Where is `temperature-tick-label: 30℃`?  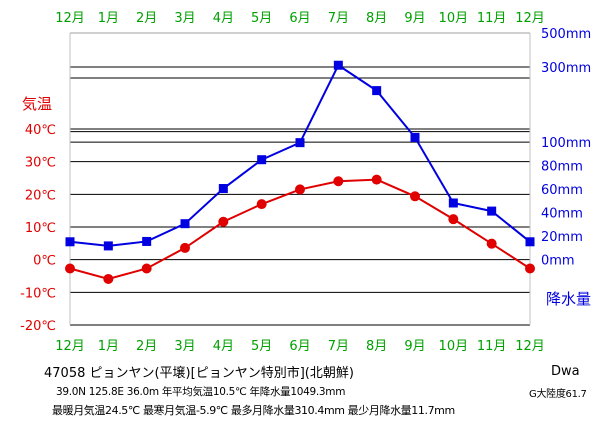 temperature-tick-label: 30℃ is located at coordinates (40, 163).